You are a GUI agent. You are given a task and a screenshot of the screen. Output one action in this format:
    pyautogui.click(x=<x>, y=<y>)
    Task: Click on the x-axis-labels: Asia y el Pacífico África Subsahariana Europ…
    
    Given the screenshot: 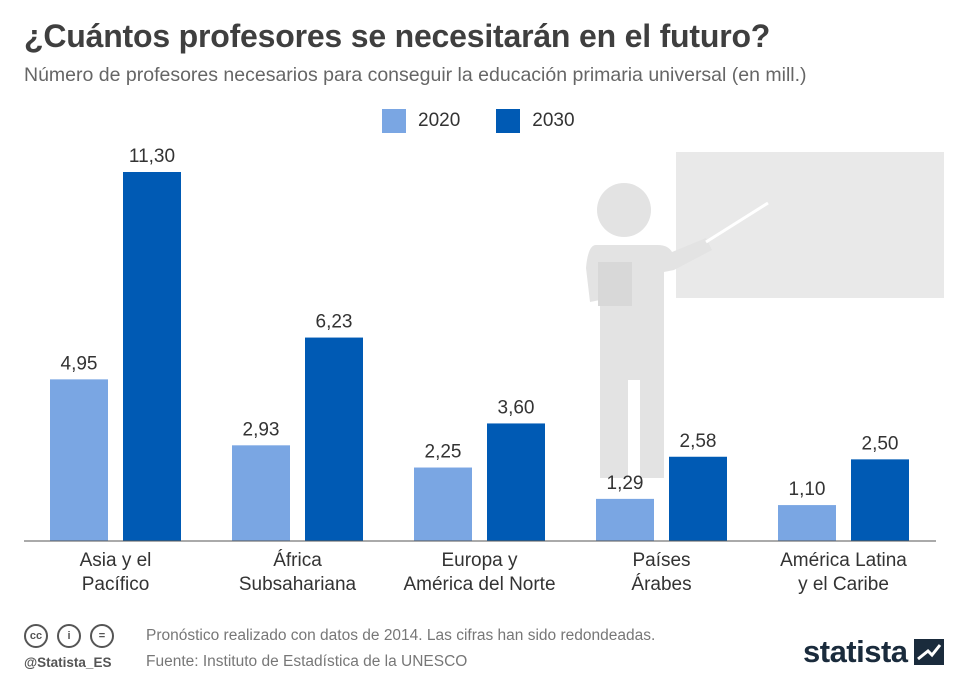 What is the action you would take?
    pyautogui.click(x=494, y=572)
    